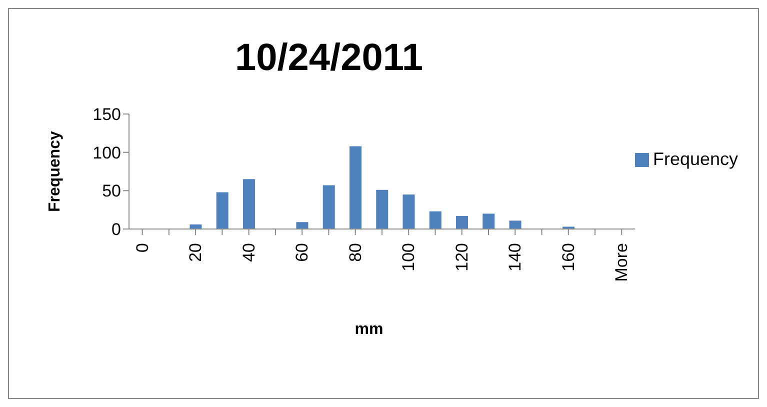 This screenshot has width=767, height=407. What do you see at coordinates (515, 257) in the screenshot?
I see `x-tick-label: 140` at bounding box center [515, 257].